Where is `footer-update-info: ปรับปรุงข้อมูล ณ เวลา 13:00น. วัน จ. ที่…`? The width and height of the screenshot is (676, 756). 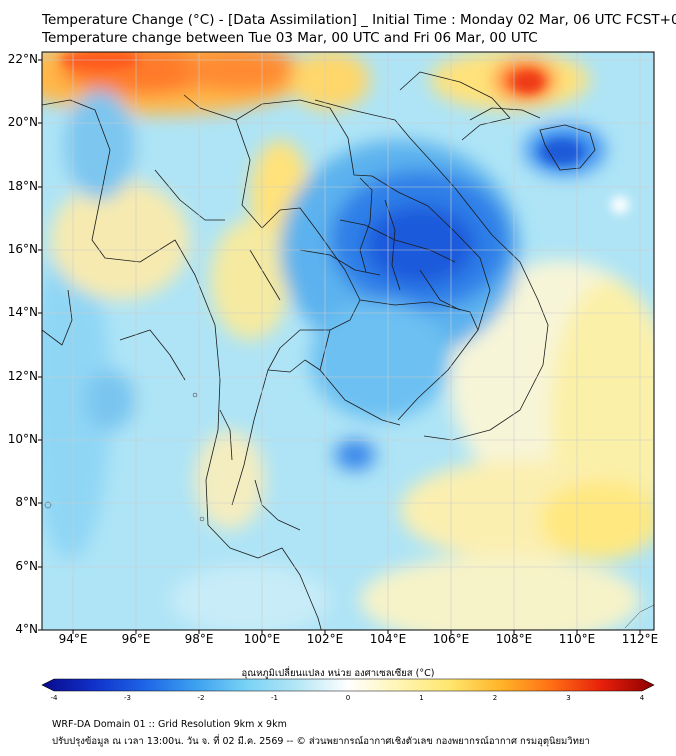 footer-update-info: ปรับปรุงข้อมูล ณ เวลา 13:00น. วัน จ. ที่… is located at coordinates (321, 741).